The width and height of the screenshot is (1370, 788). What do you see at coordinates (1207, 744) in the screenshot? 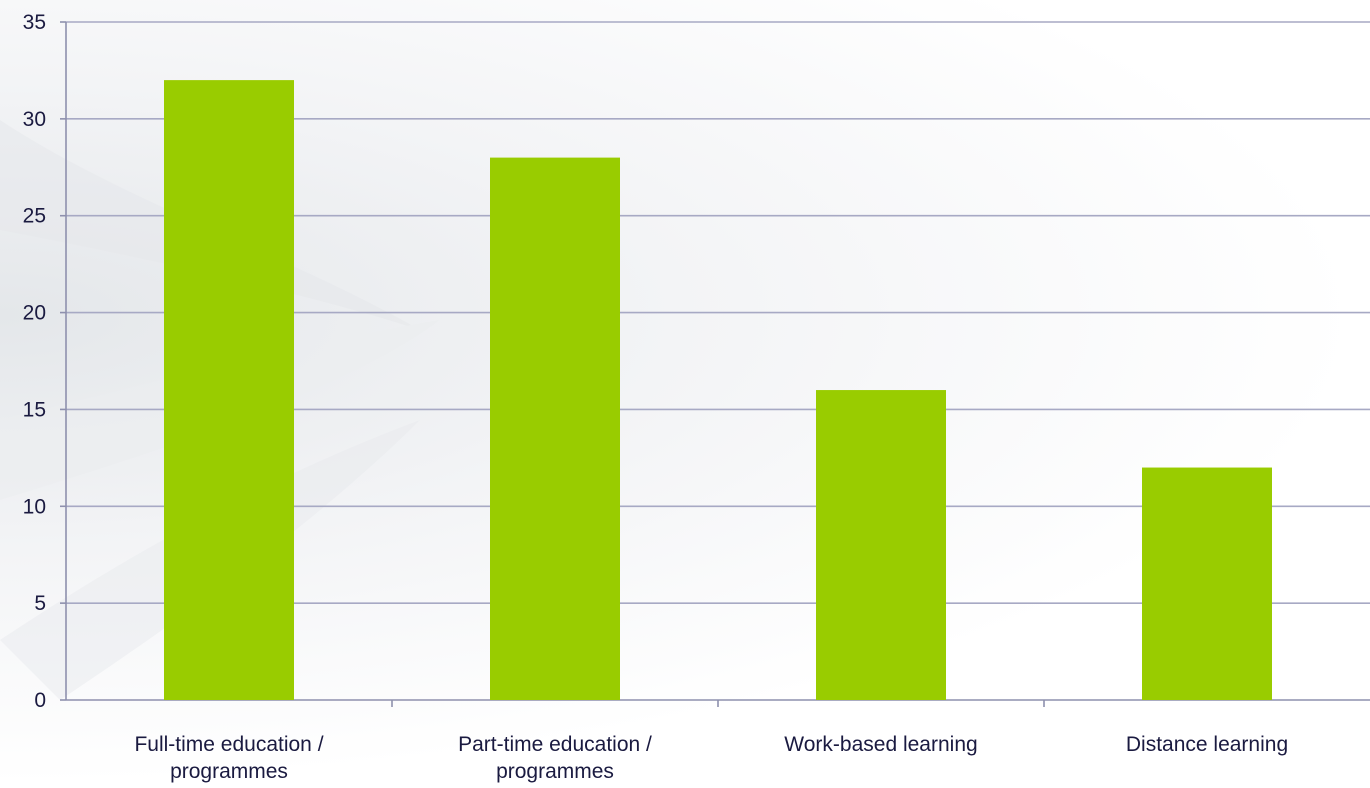
I see `x-tick-label: Distance learning` at bounding box center [1207, 744].